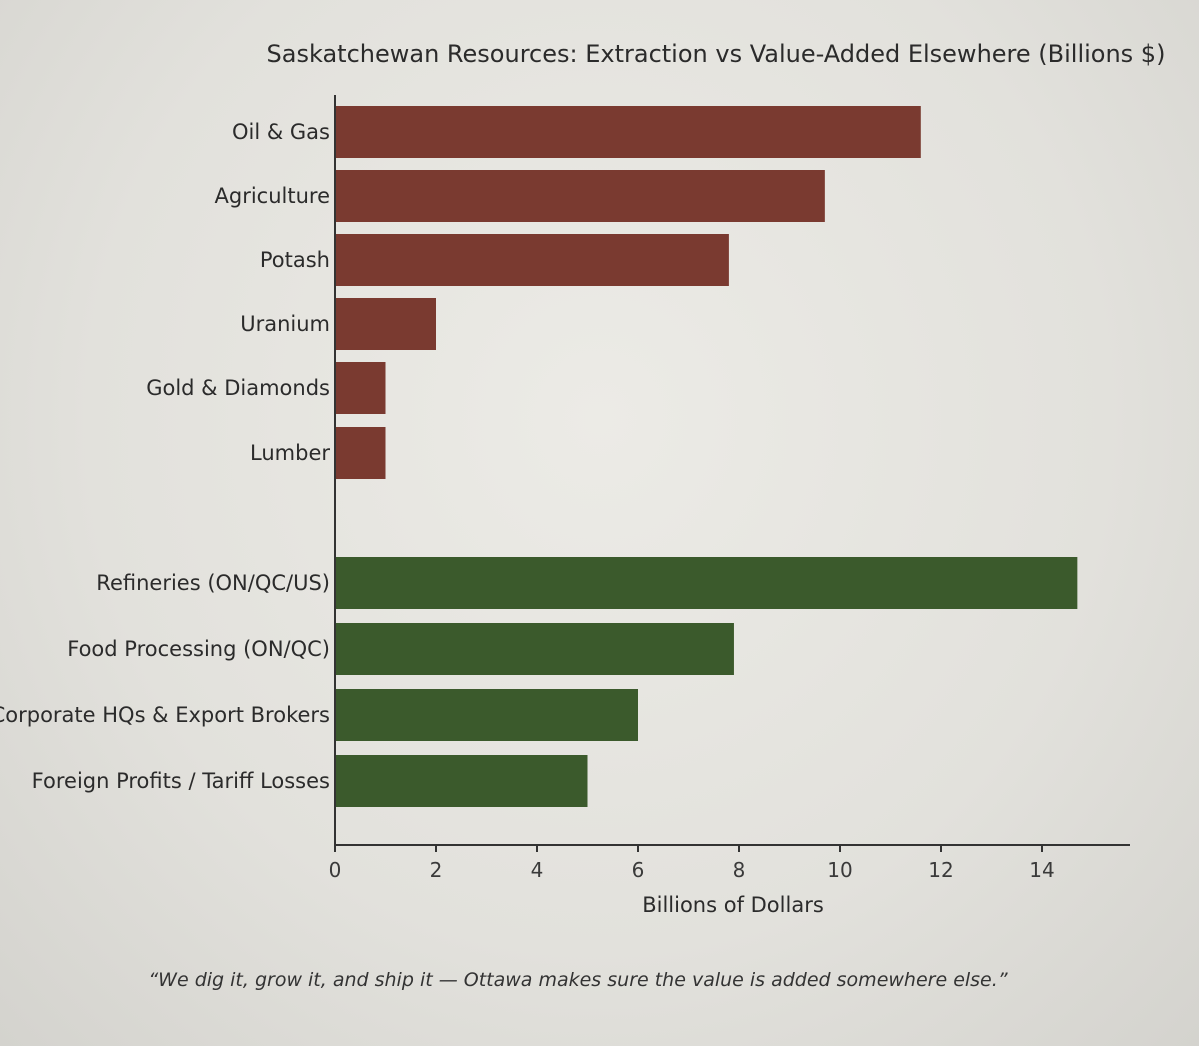 The height and width of the screenshot is (1046, 1199). Describe the element at coordinates (165, 715) in the screenshot. I see `category-label: Corporate HQs & Export Brokers` at that location.